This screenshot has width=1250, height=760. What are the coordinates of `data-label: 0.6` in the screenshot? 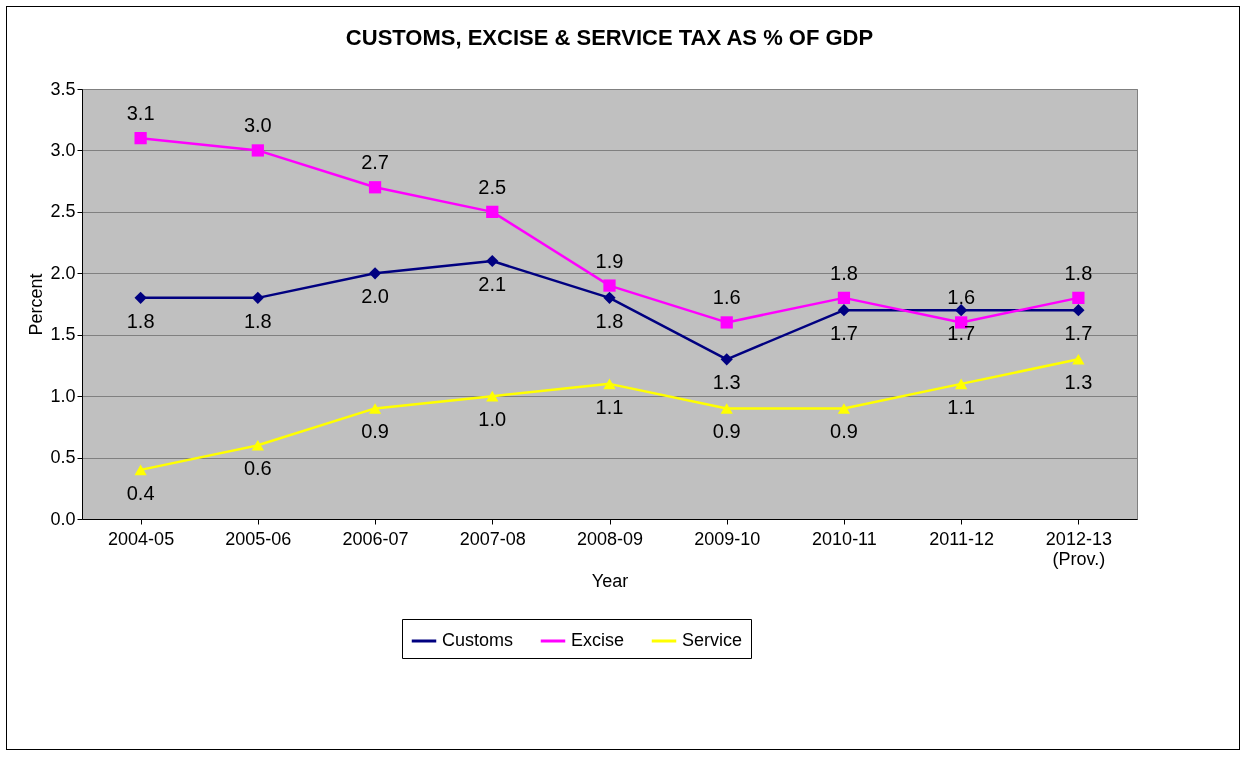 It's located at (257, 468).